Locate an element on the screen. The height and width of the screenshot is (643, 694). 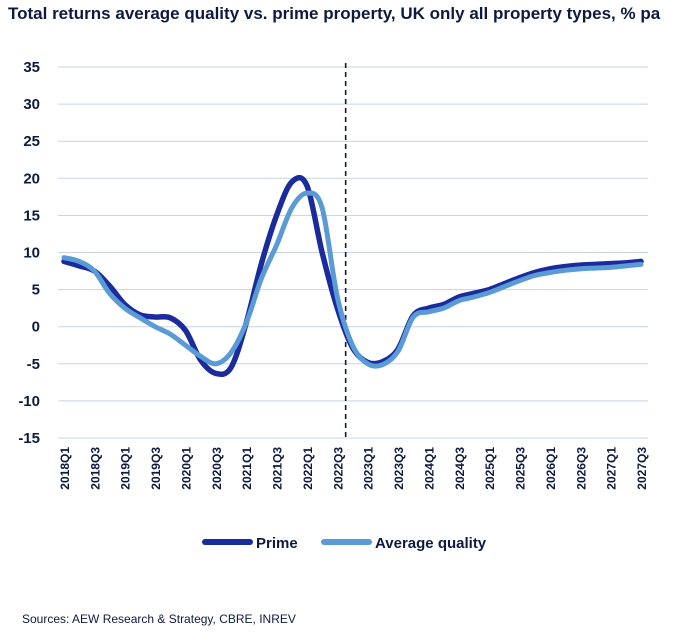
x-tick-label: 2022Q1 is located at coordinates (308, 468).